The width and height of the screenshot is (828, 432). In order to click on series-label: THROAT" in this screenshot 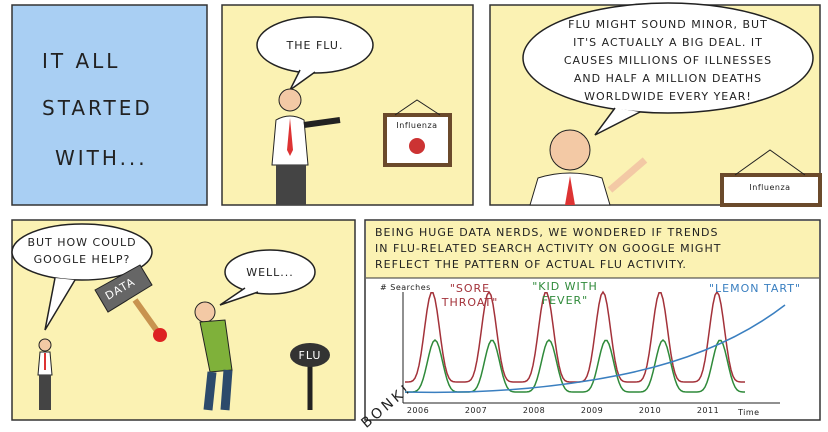, I will do `click(470, 302)`.